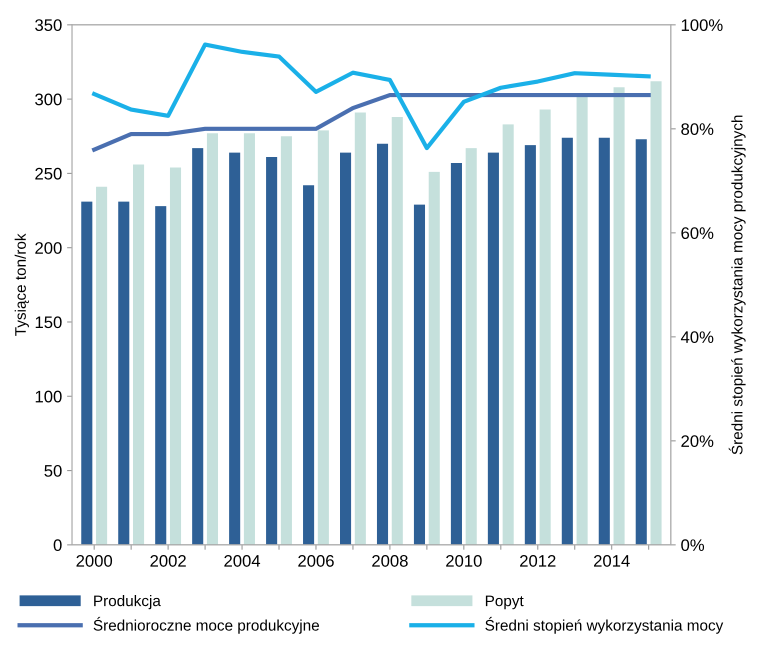 Image resolution: width=758 pixels, height=671 pixels. I want to click on x-tick-label: 2002, so click(168, 561).